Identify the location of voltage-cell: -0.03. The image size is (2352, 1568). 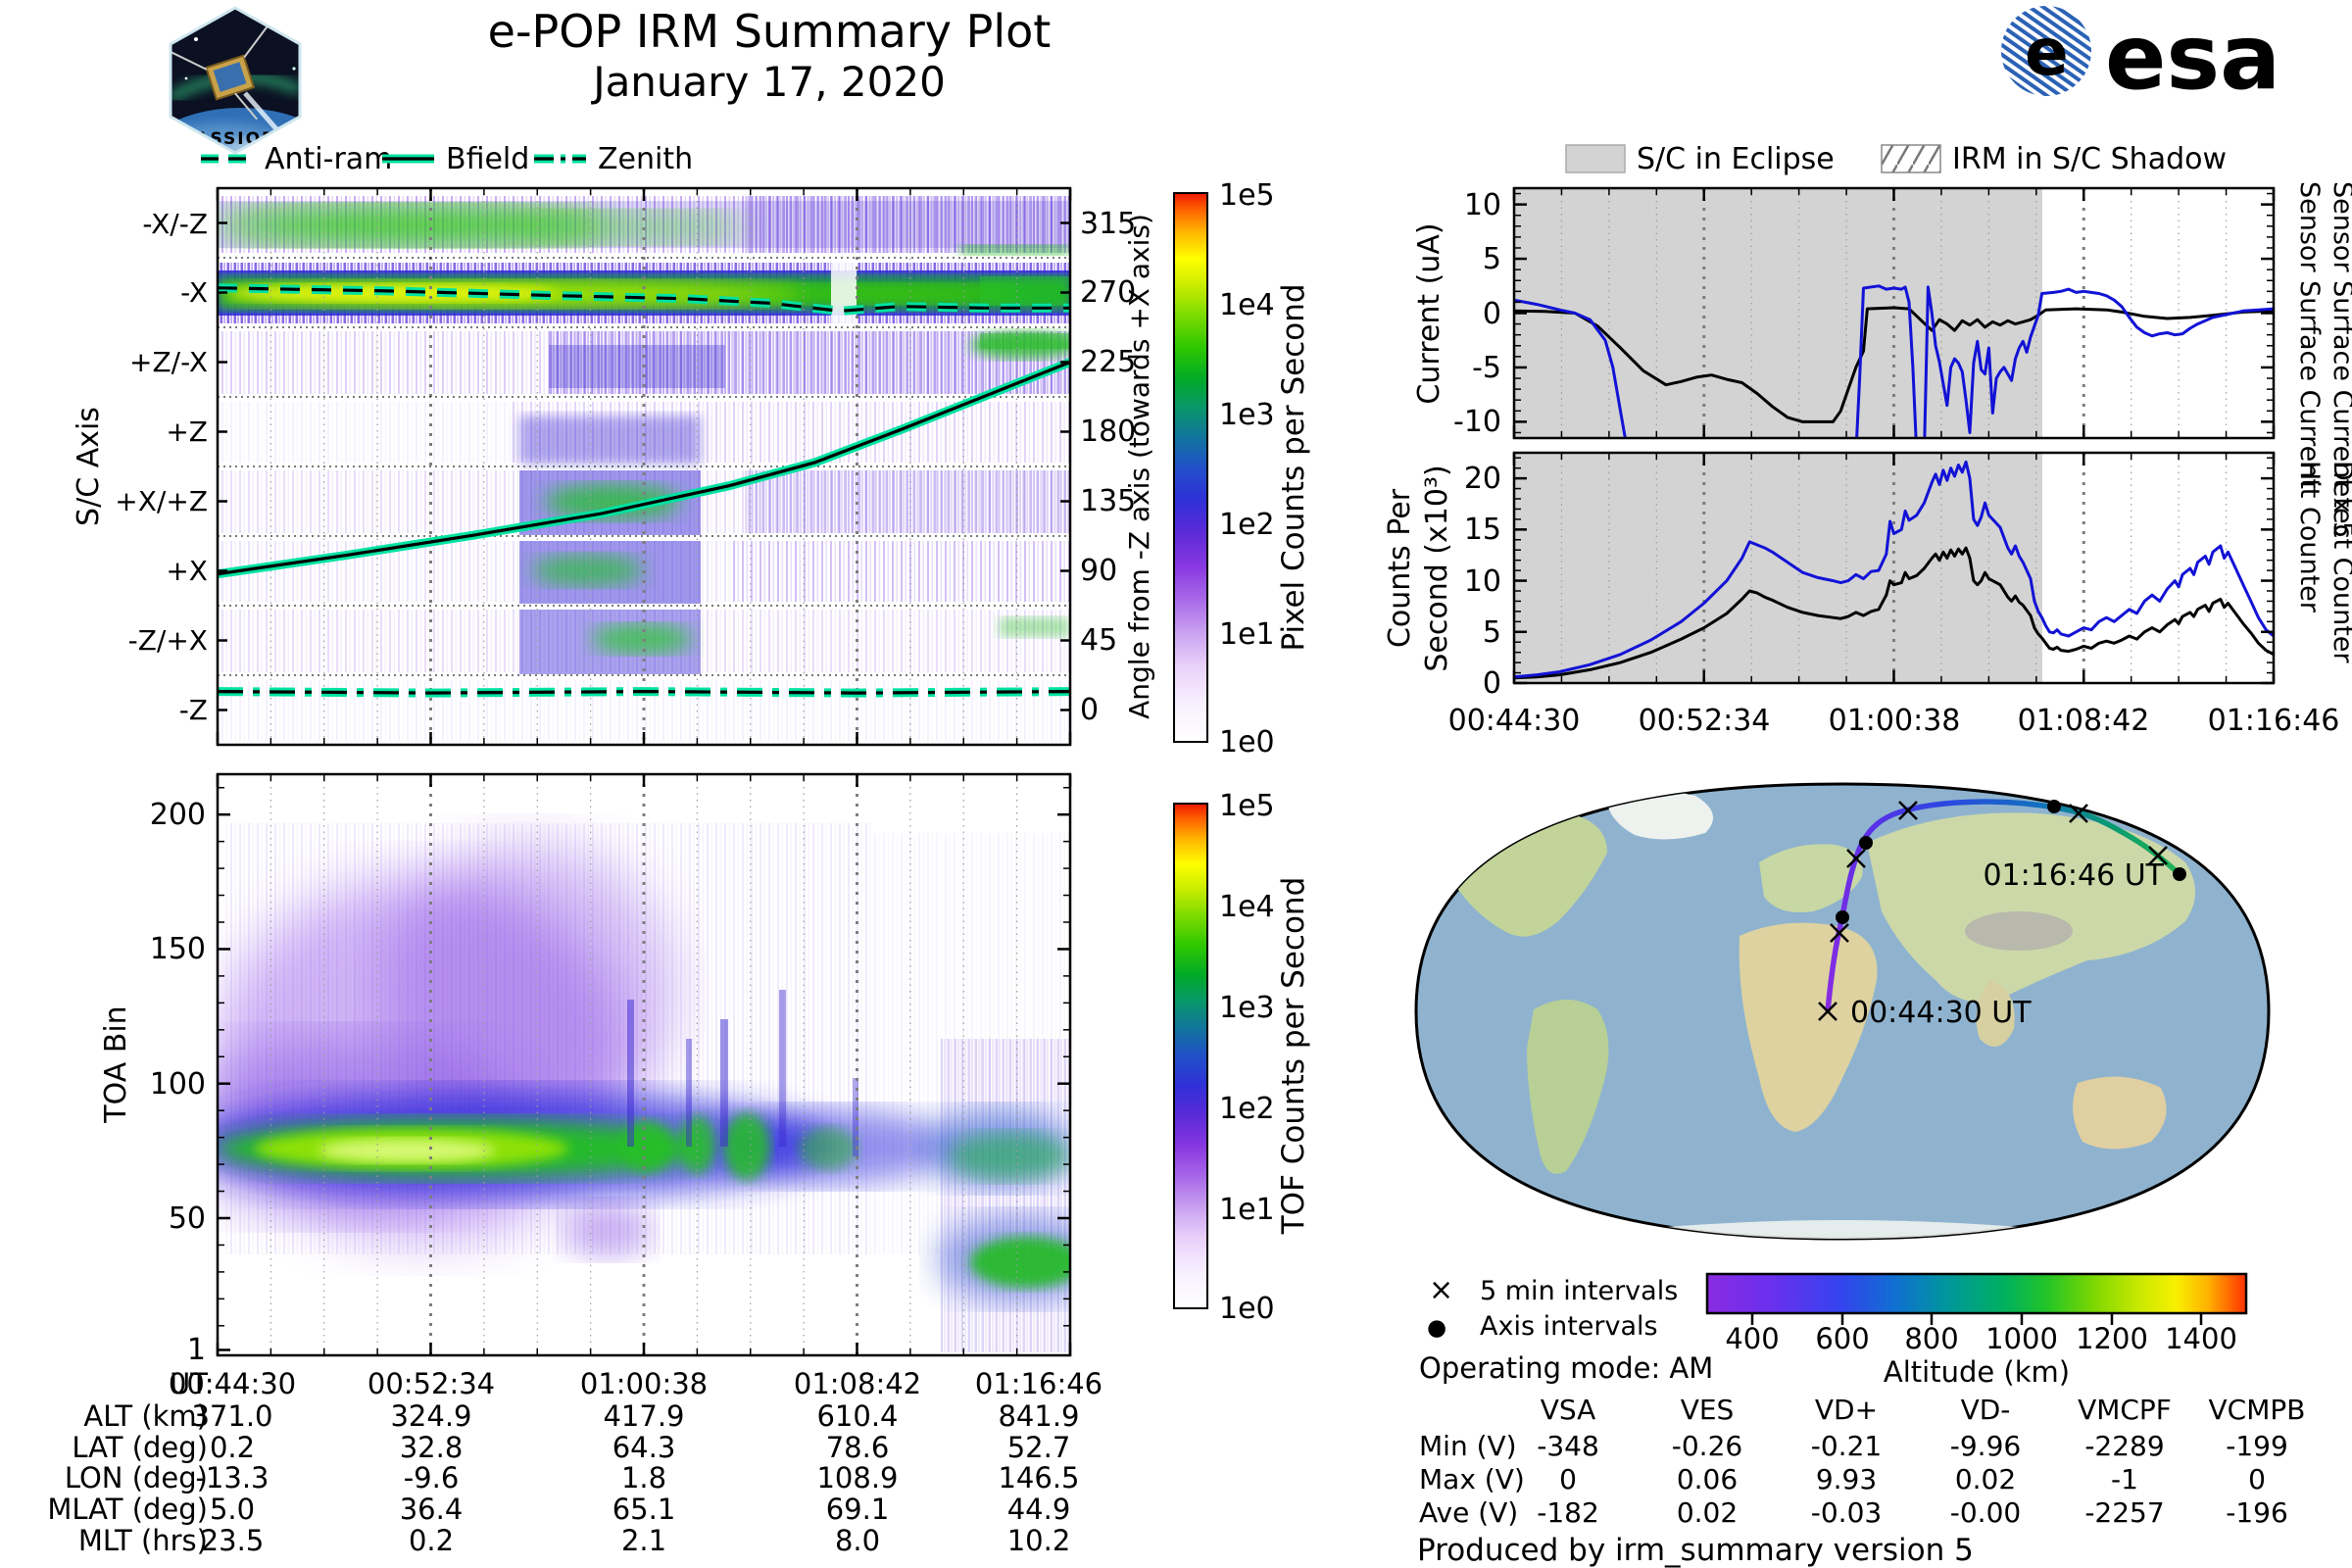
(1846, 1512).